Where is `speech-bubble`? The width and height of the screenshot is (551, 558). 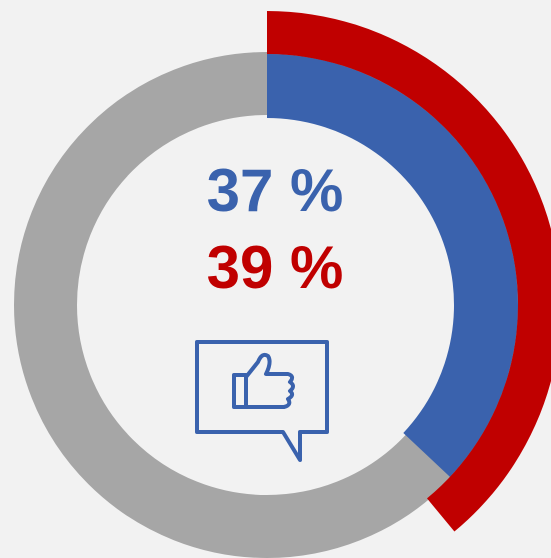 speech-bubble is located at coordinates (262, 401).